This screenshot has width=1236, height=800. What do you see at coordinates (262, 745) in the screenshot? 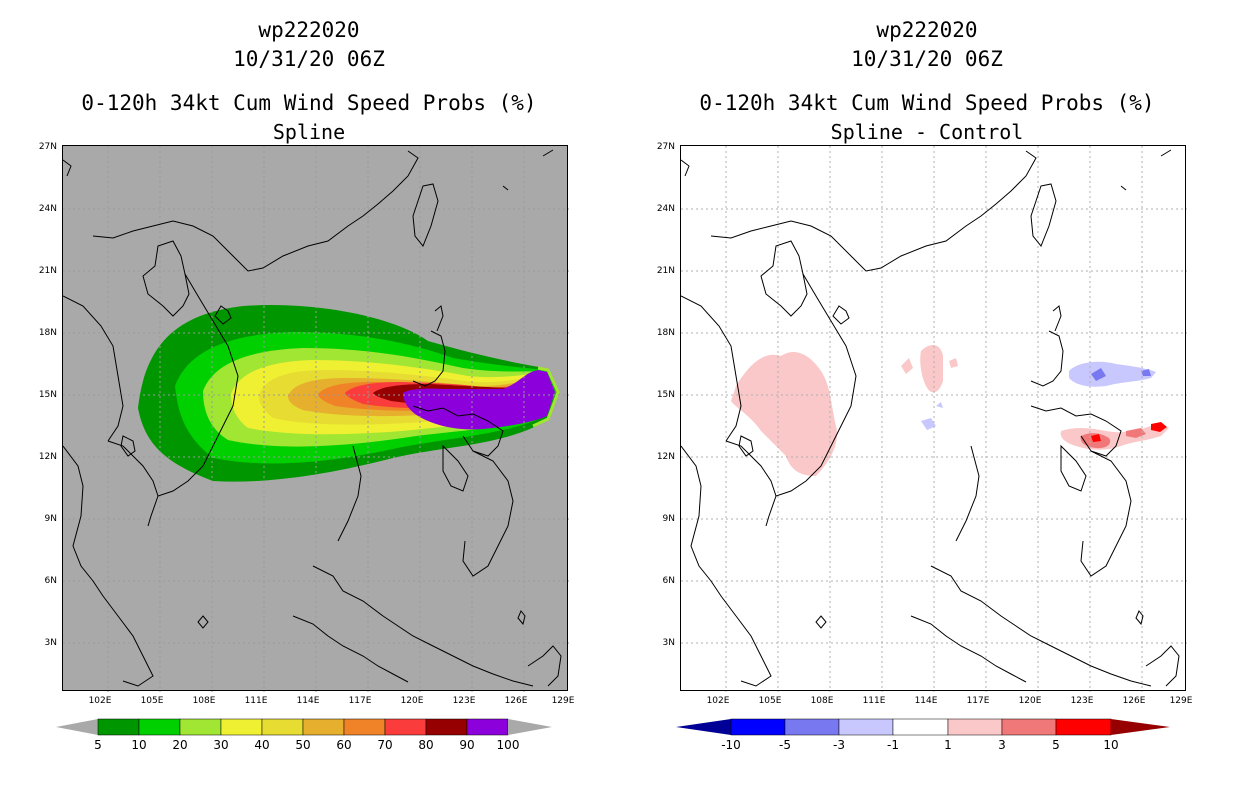
I see `colorbar-label: 40` at bounding box center [262, 745].